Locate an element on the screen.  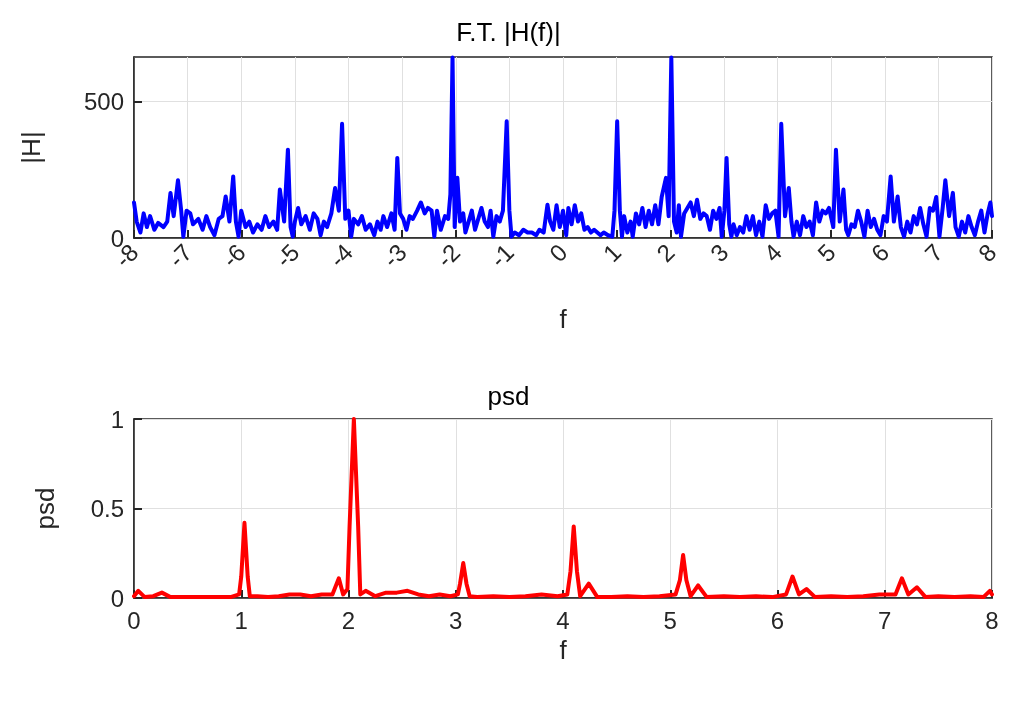
y-tick-label: 1 is located at coordinates (117, 419).